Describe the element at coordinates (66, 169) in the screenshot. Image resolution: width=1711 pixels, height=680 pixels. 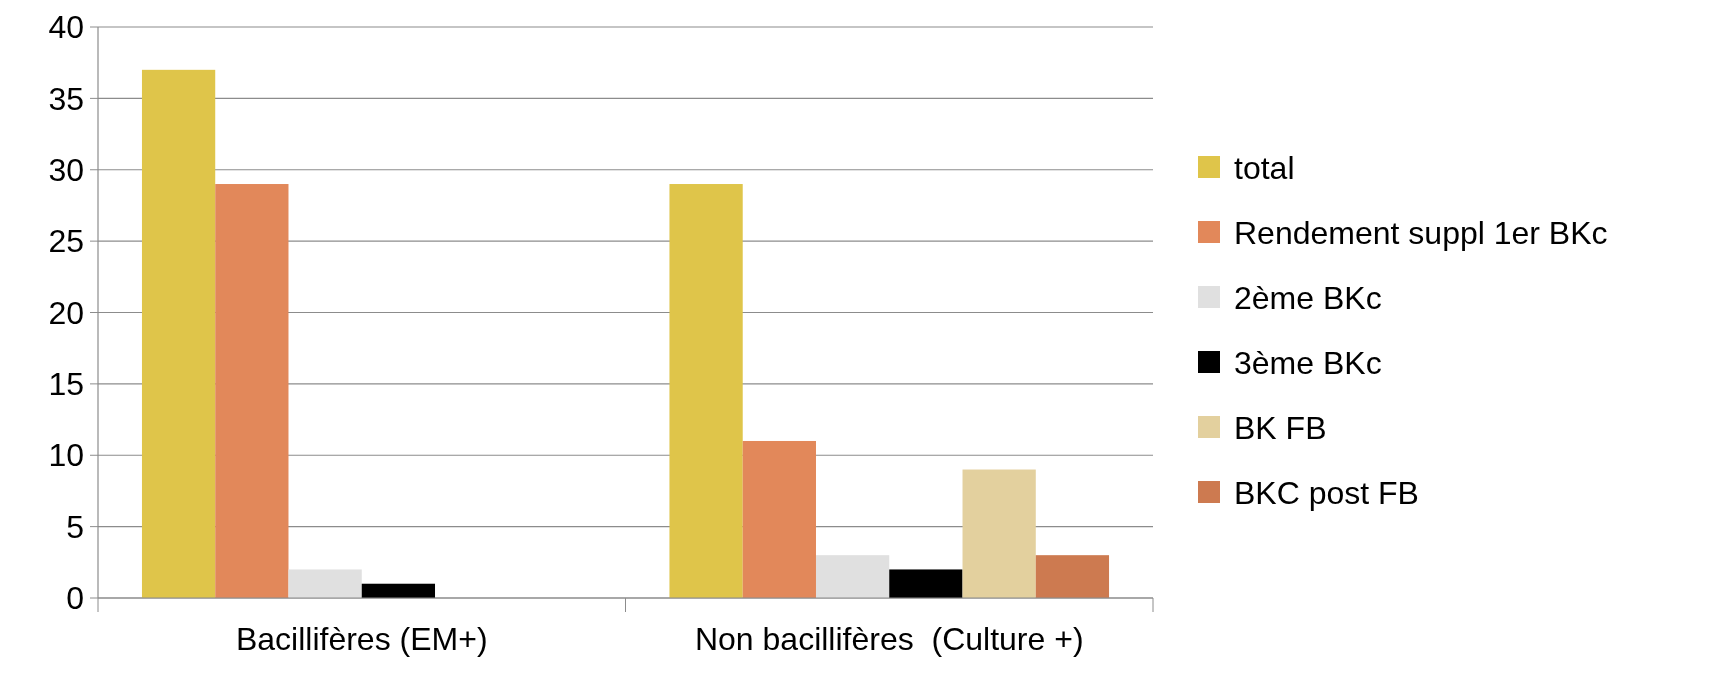
I see `y-tick-label: 30` at that location.